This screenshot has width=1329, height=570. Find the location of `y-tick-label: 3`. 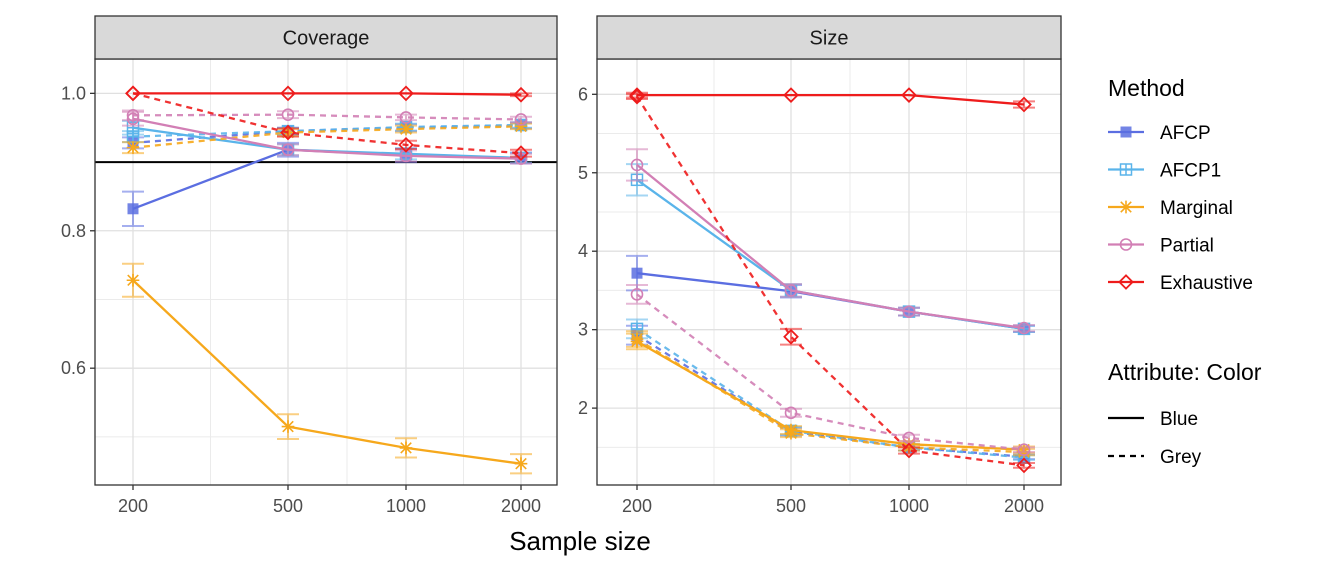

y-tick-label: 3 is located at coordinates (583, 330).